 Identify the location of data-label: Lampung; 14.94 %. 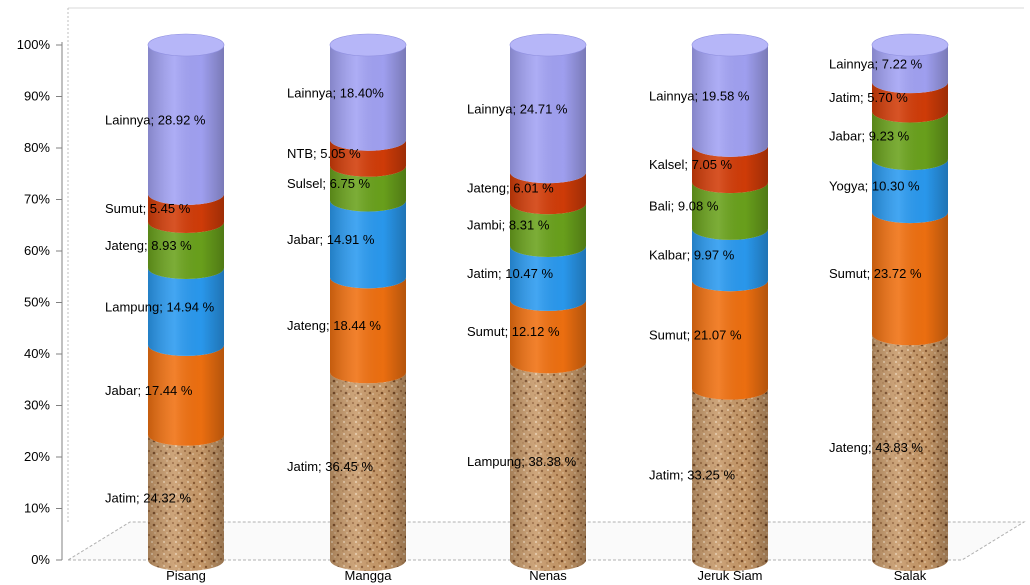
(160, 306).